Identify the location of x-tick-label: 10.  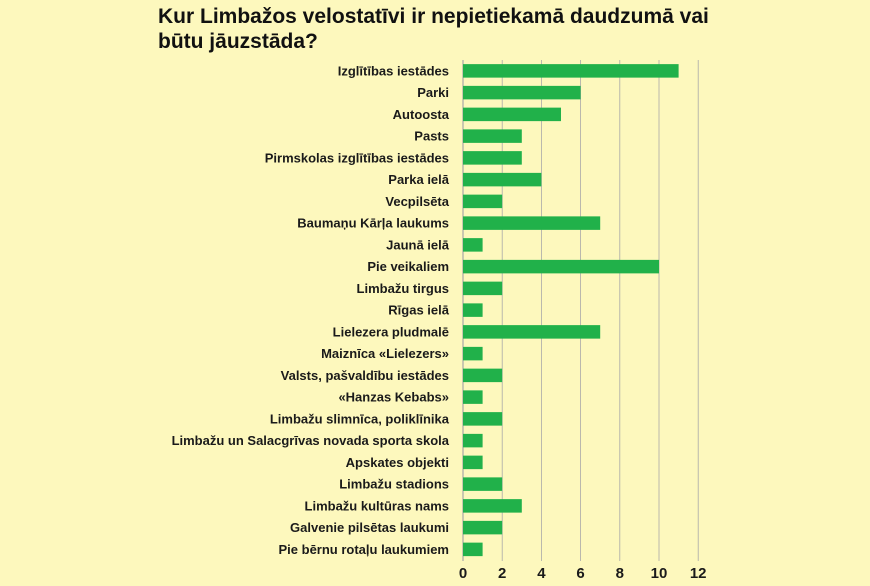
(659, 573).